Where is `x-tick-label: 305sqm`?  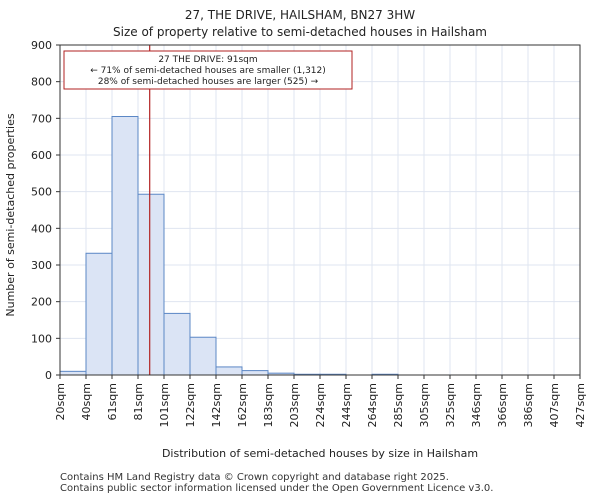
x-tick-label: 305sqm is located at coordinates (424, 405).